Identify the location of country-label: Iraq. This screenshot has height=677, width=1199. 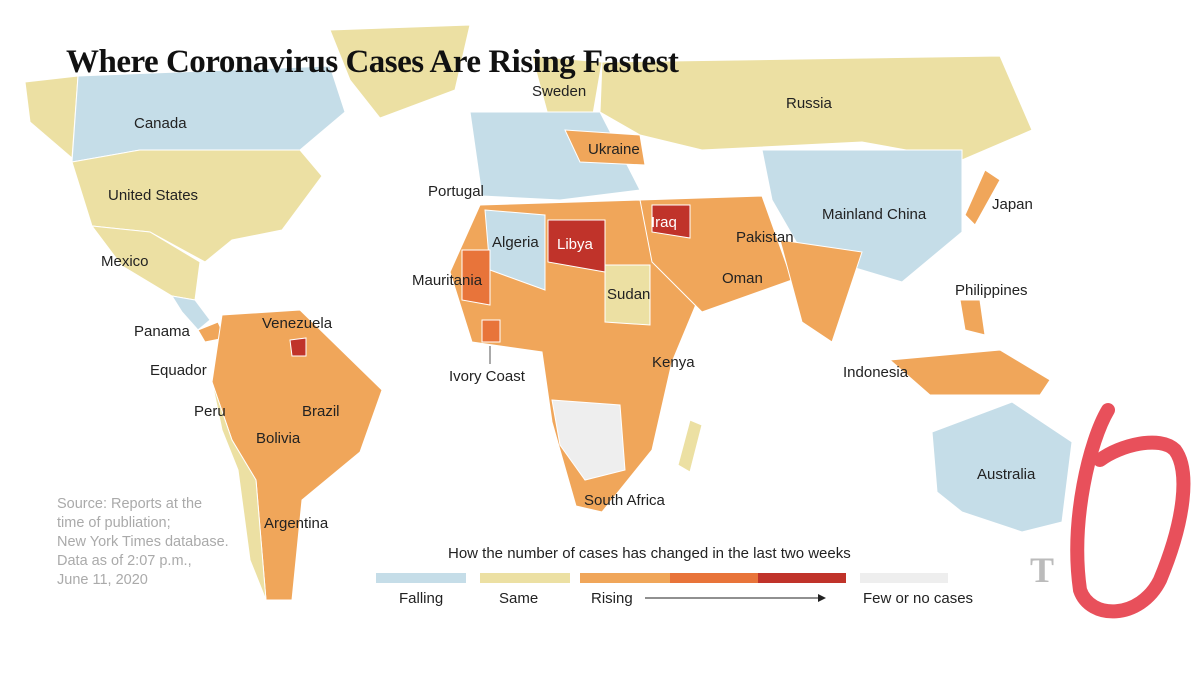
(664, 222).